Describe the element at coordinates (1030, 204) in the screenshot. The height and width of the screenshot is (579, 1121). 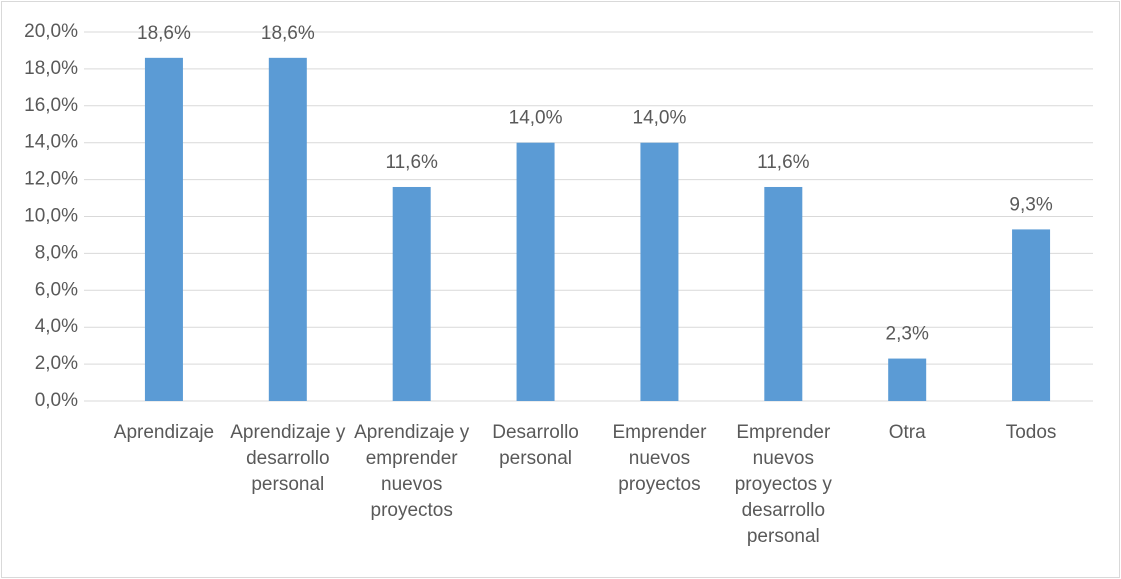
I see `data-label: 9,3%` at that location.